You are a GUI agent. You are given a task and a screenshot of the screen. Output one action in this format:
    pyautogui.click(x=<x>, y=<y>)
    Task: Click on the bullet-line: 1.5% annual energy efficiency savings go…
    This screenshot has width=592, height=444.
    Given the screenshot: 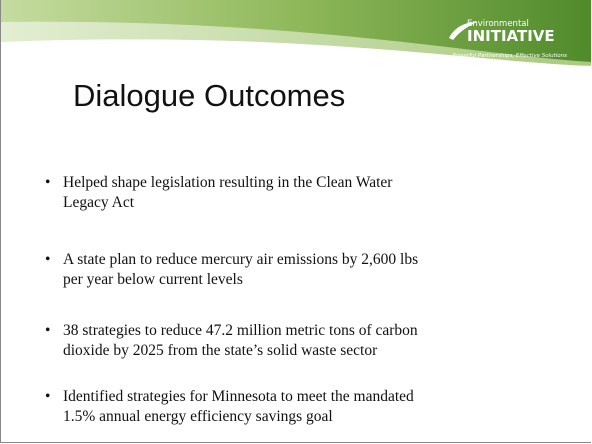 What is the action you would take?
    pyautogui.click(x=198, y=416)
    